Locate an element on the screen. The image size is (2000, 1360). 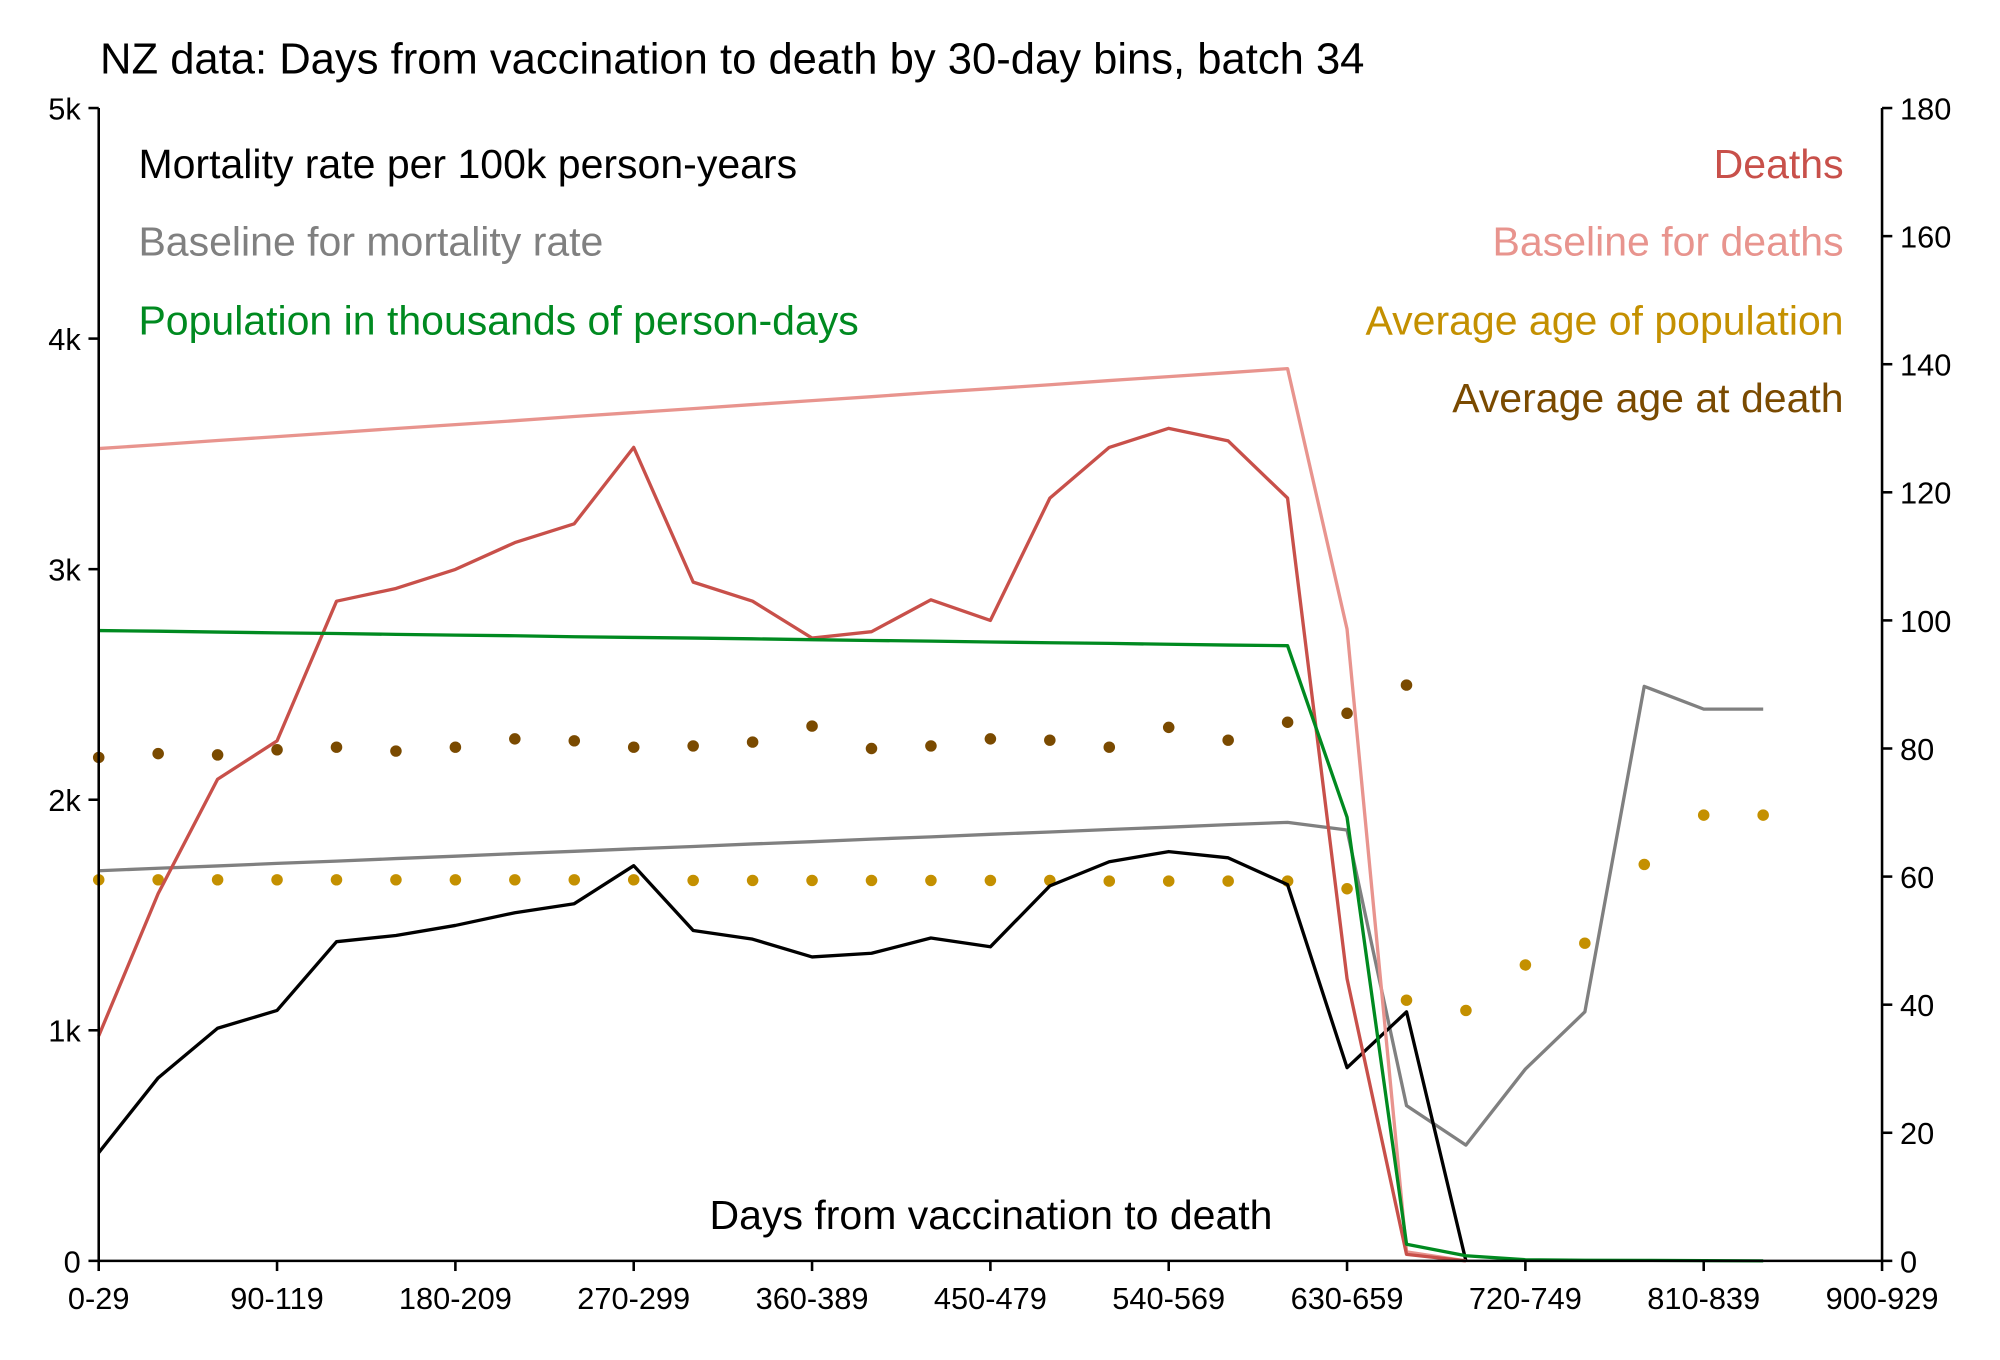
right-y-tick-label: 60 is located at coordinates (1917, 878).